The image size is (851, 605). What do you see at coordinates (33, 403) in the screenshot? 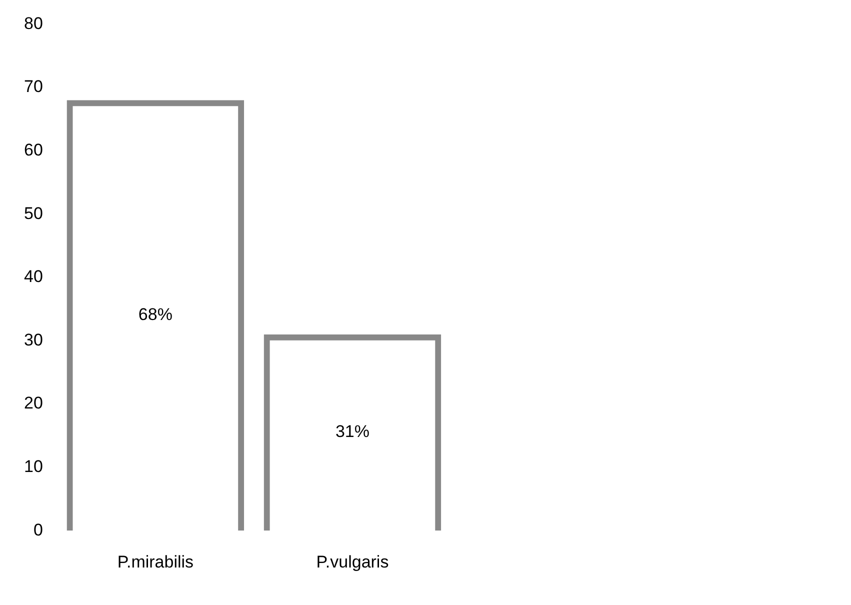
I see `y-tick-label: 20` at bounding box center [33, 403].